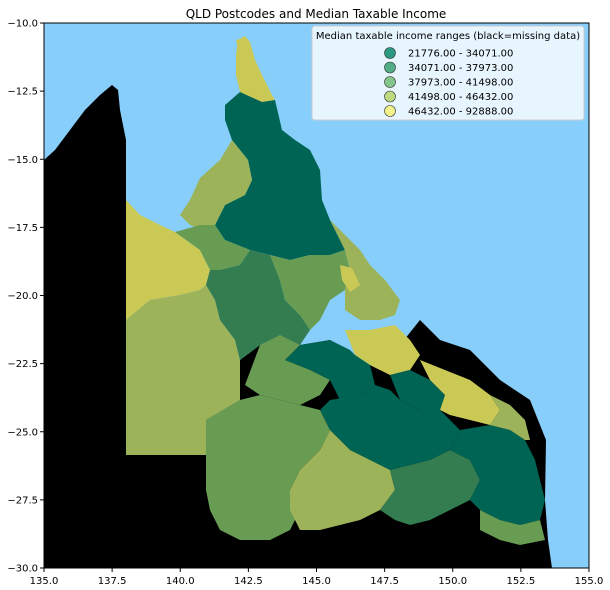 The width and height of the screenshot is (610, 590). I want to click on legend-label: 37973.00 - 41498.00, so click(460, 83).